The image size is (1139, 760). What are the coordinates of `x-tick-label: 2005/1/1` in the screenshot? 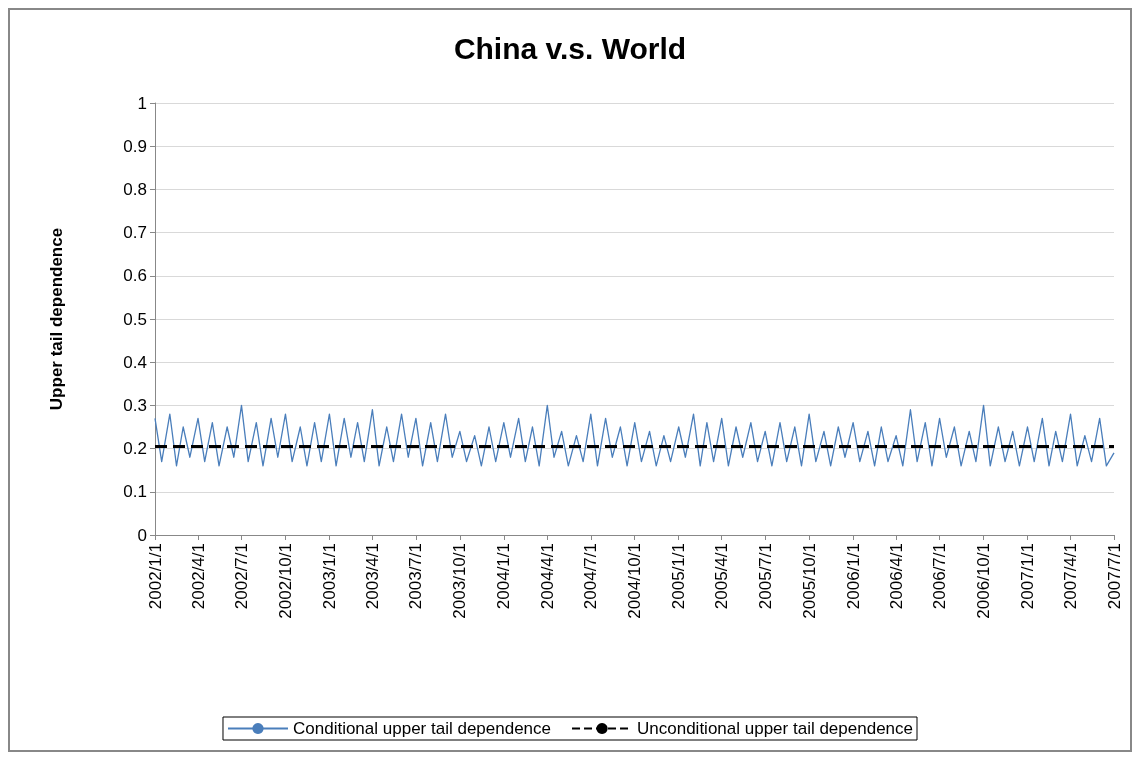 It's located at (679, 576).